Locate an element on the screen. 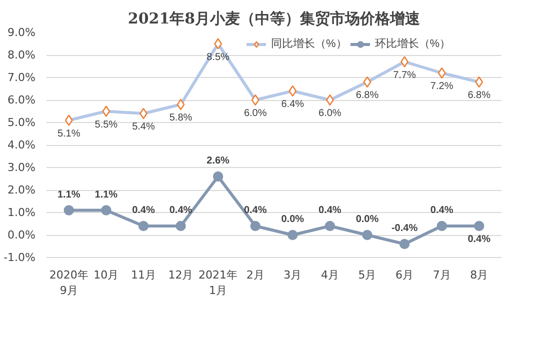  y-tick-label: 5.0% is located at coordinates (22, 122).